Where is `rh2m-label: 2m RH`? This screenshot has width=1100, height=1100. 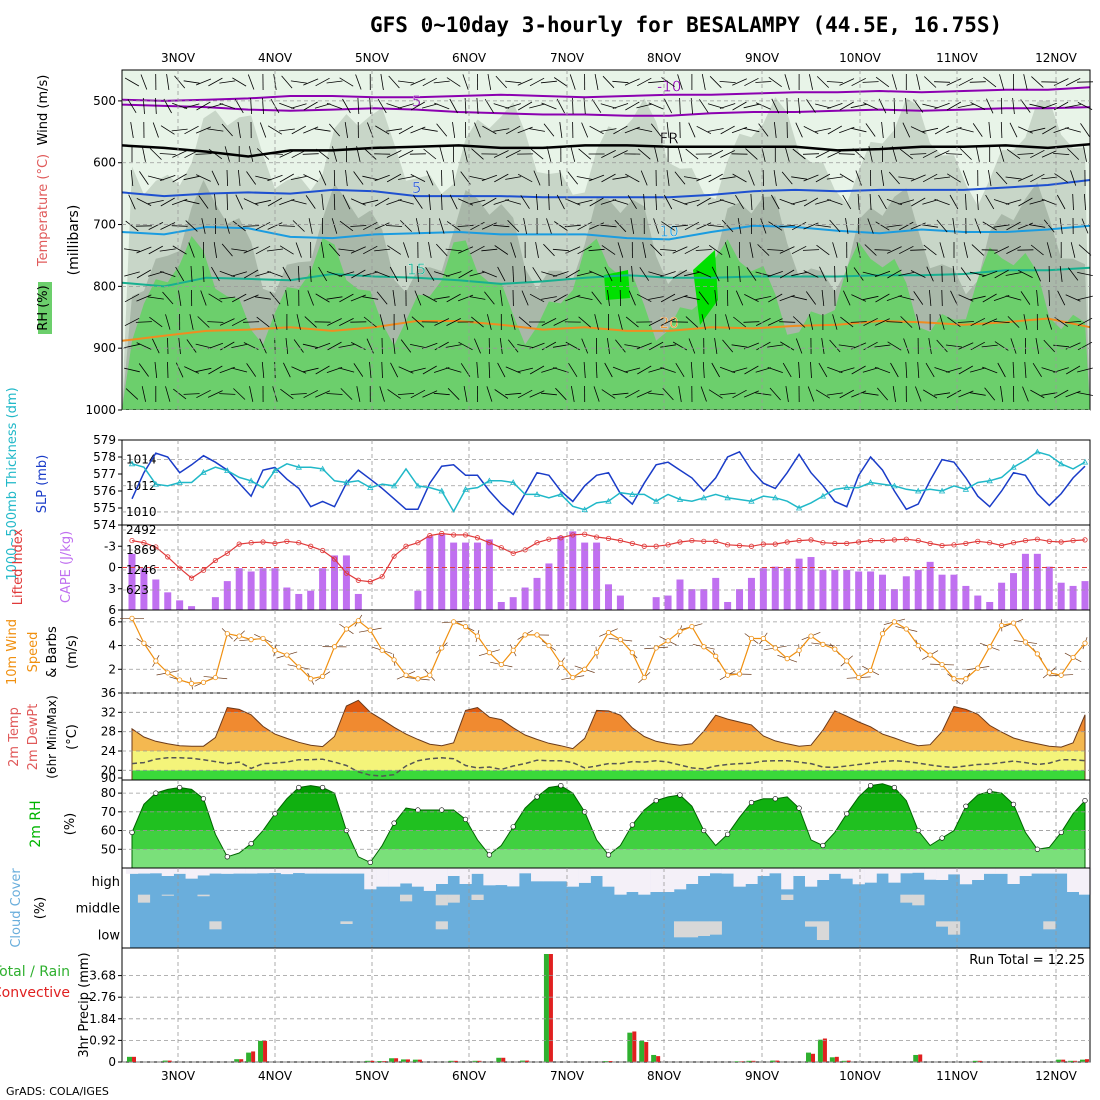 rh2m-label: 2m RH is located at coordinates (36, 823).